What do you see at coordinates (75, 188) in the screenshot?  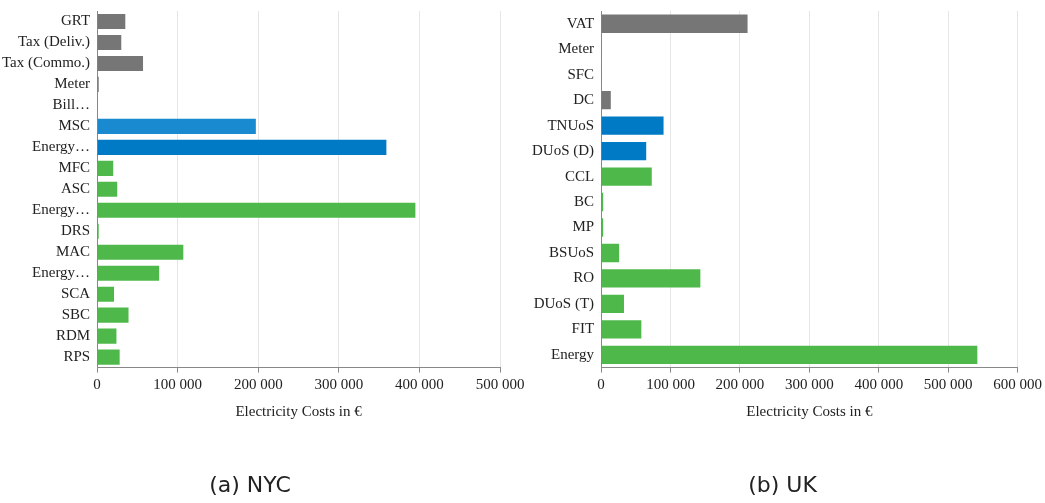 I see `y-tick-label: ASC` at bounding box center [75, 188].